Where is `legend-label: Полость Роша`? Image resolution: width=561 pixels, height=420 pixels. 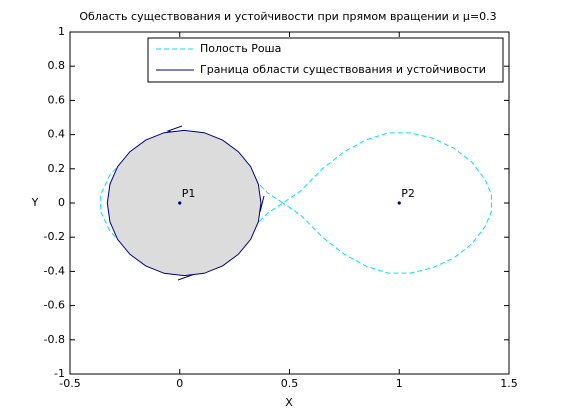 legend-label: Полость Роша is located at coordinates (240, 48).